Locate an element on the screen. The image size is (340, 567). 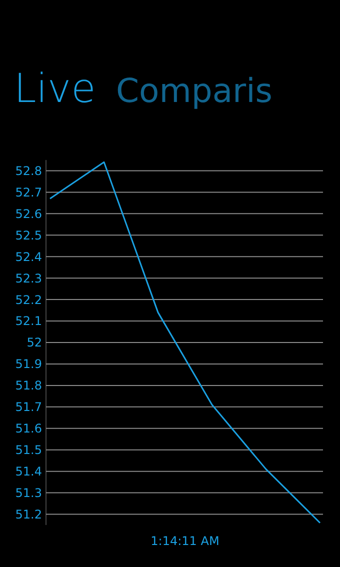
y-tick-label: 52 is located at coordinates (34, 343).